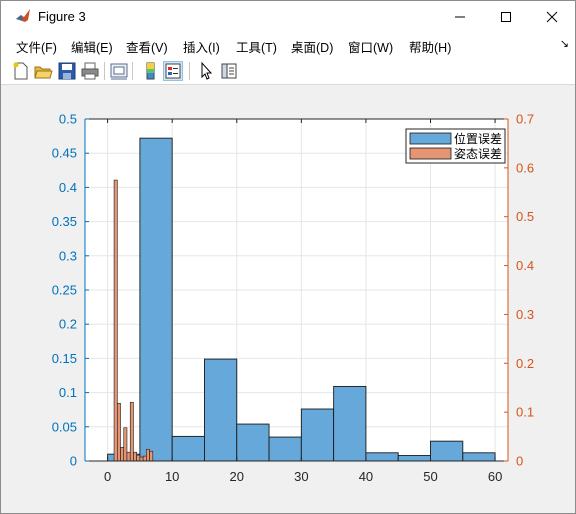 This screenshot has width=576, height=514. Describe the element at coordinates (525, 265) in the screenshot. I see `right-y-tick-label: 0.4` at that location.